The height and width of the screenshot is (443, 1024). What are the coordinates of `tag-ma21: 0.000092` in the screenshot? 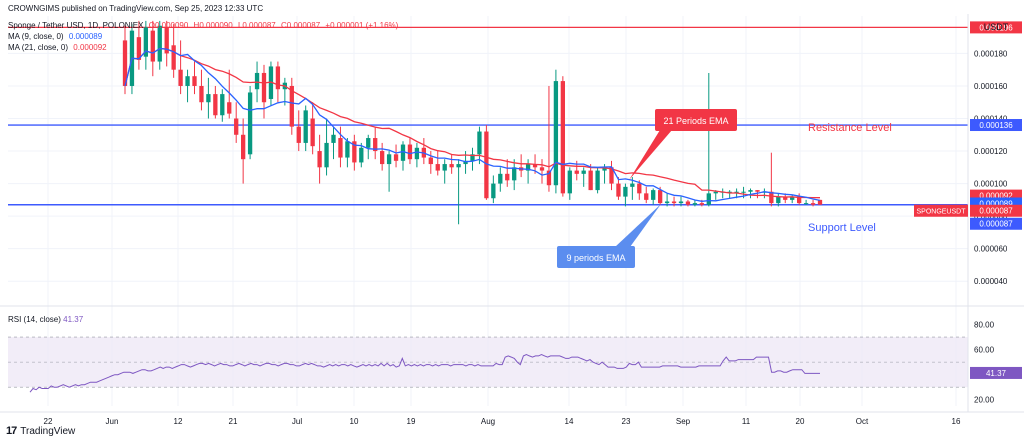 It's located at (996, 196).